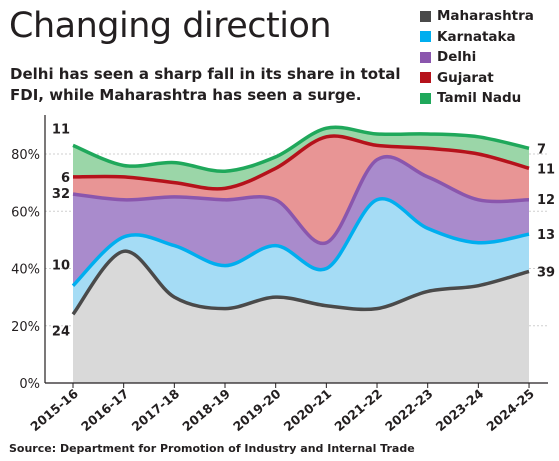 The height and width of the screenshot is (461, 559). I want to click on line-gujarat, so click(301, 162).